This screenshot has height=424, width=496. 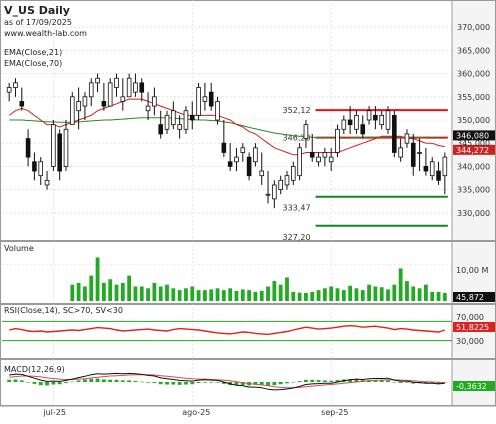 I want to click on ema70-label: EMA(Close,70), so click(x=33, y=63).